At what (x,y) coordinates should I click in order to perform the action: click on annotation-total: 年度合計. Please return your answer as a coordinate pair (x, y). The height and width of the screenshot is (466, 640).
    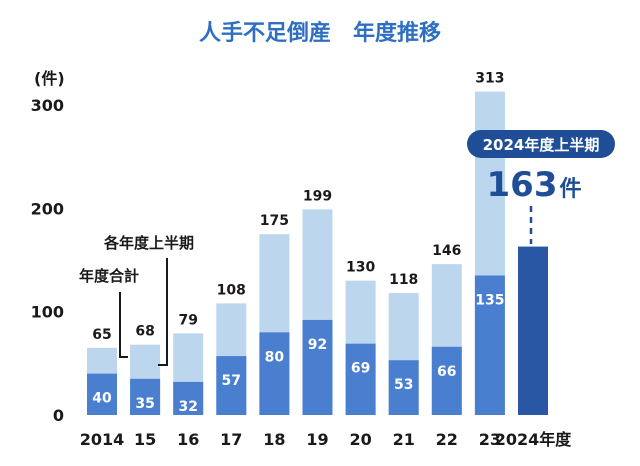
    Looking at the image, I should click on (109, 312).